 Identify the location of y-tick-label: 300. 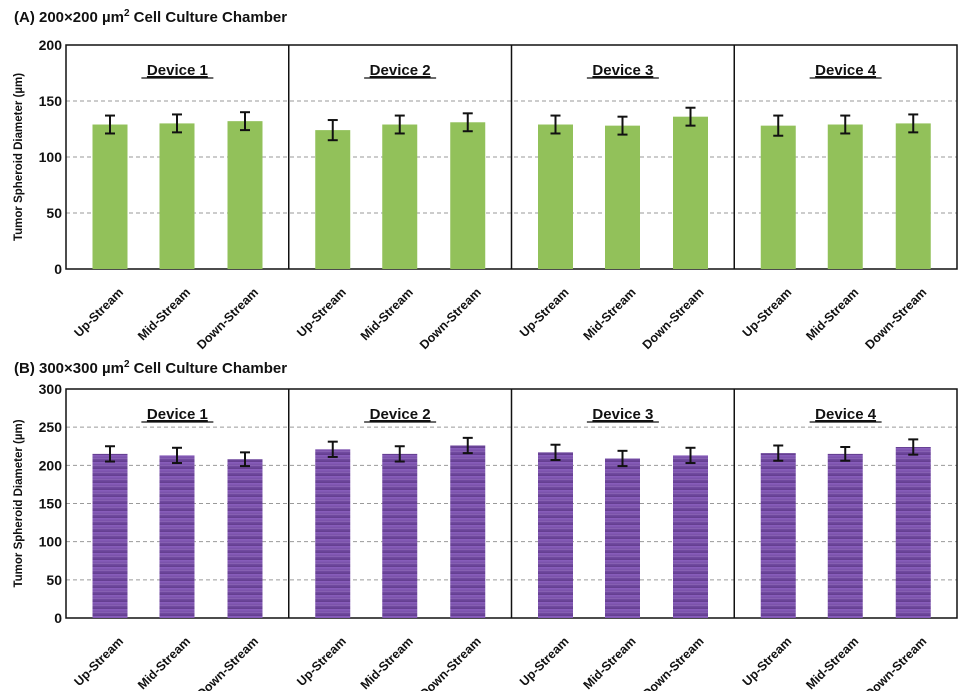
(51, 389).